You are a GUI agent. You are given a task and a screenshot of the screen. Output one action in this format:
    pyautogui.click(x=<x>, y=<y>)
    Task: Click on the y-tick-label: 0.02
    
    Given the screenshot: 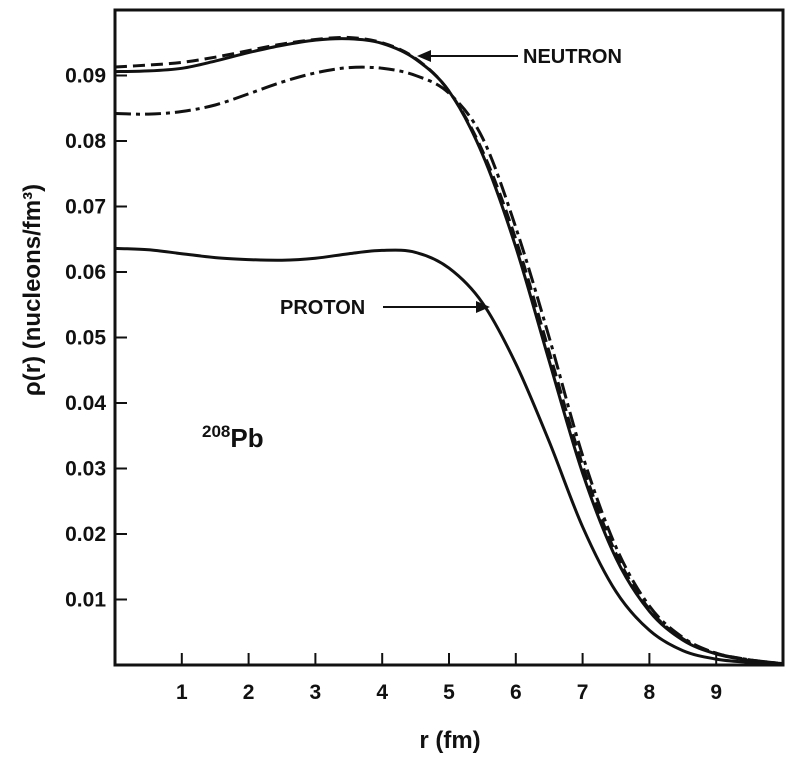 What is the action you would take?
    pyautogui.click(x=85, y=534)
    